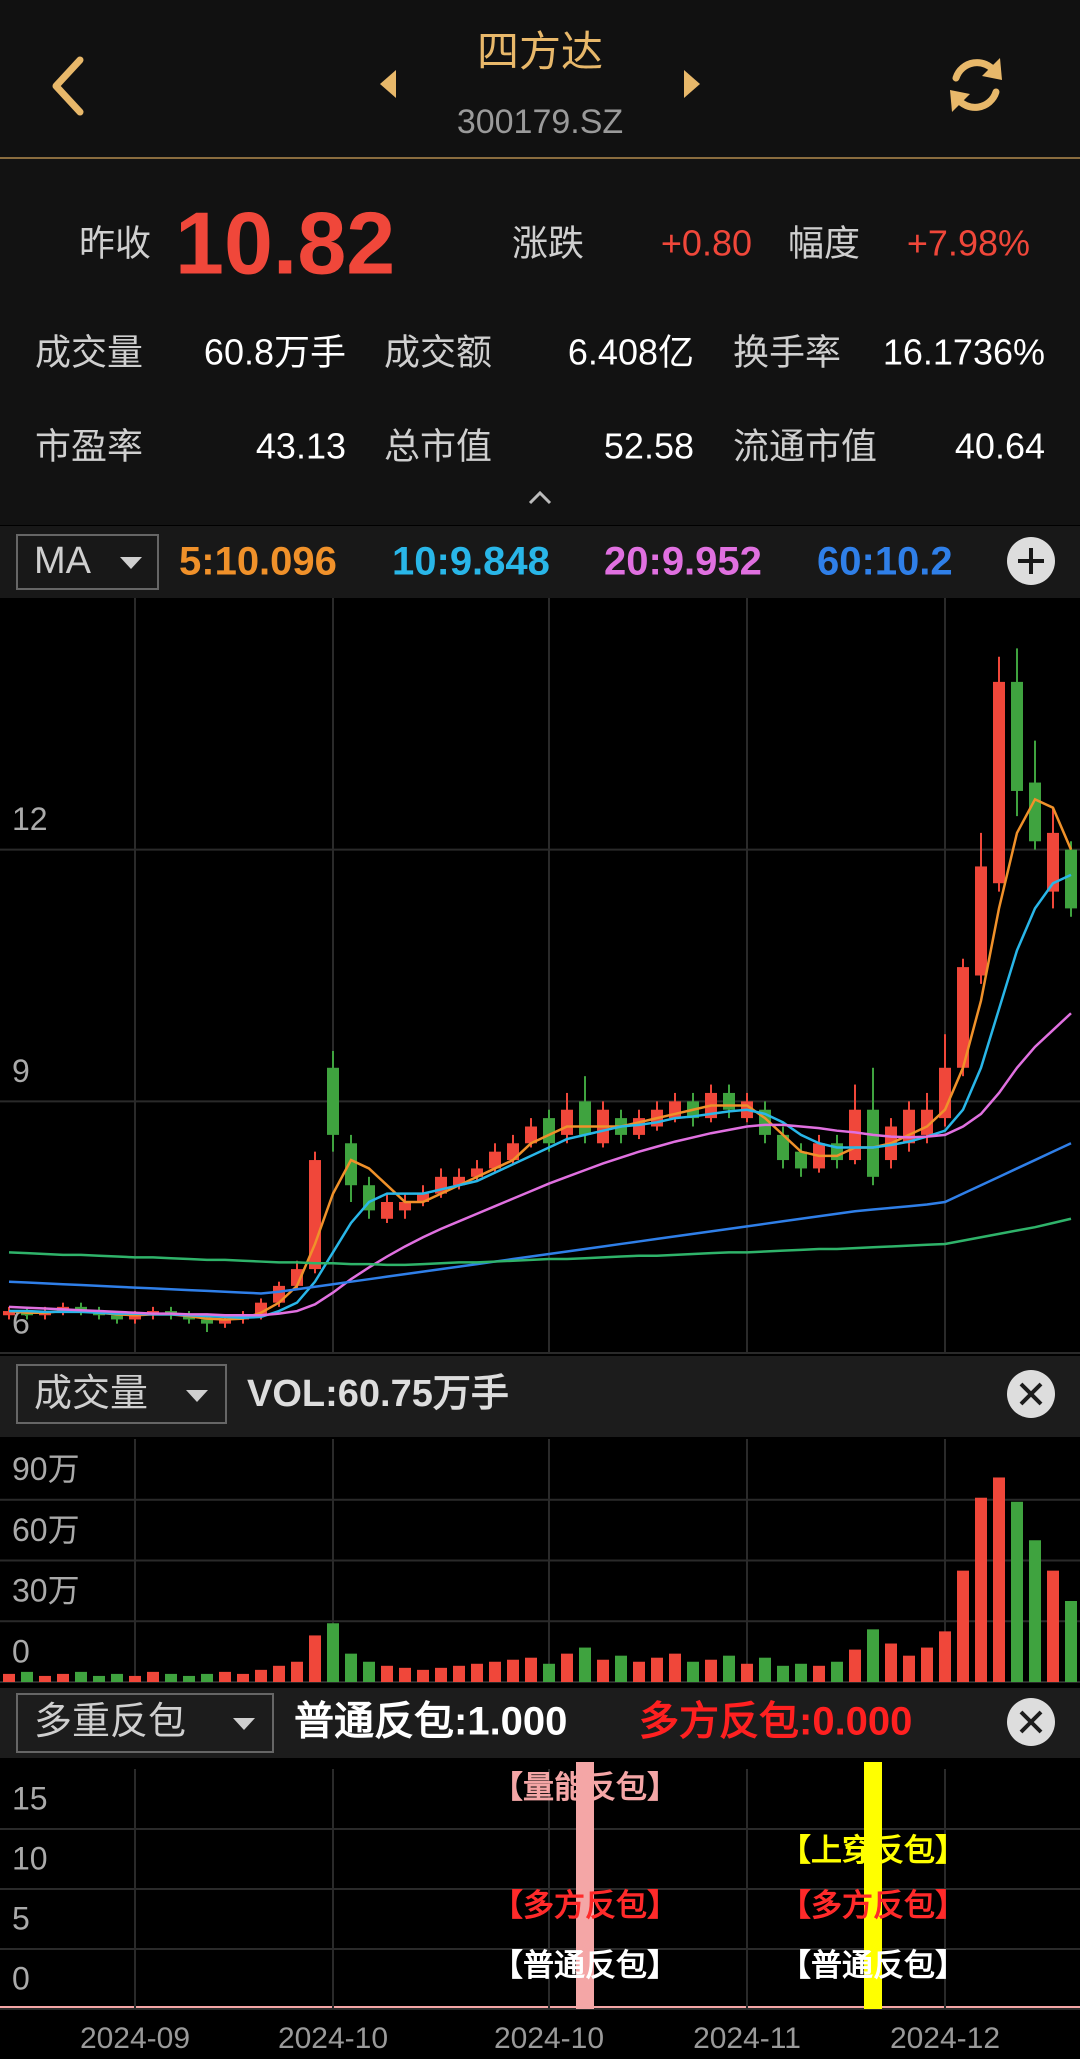  What do you see at coordinates (649, 446) in the screenshot?
I see `quote-value: 52.58` at bounding box center [649, 446].